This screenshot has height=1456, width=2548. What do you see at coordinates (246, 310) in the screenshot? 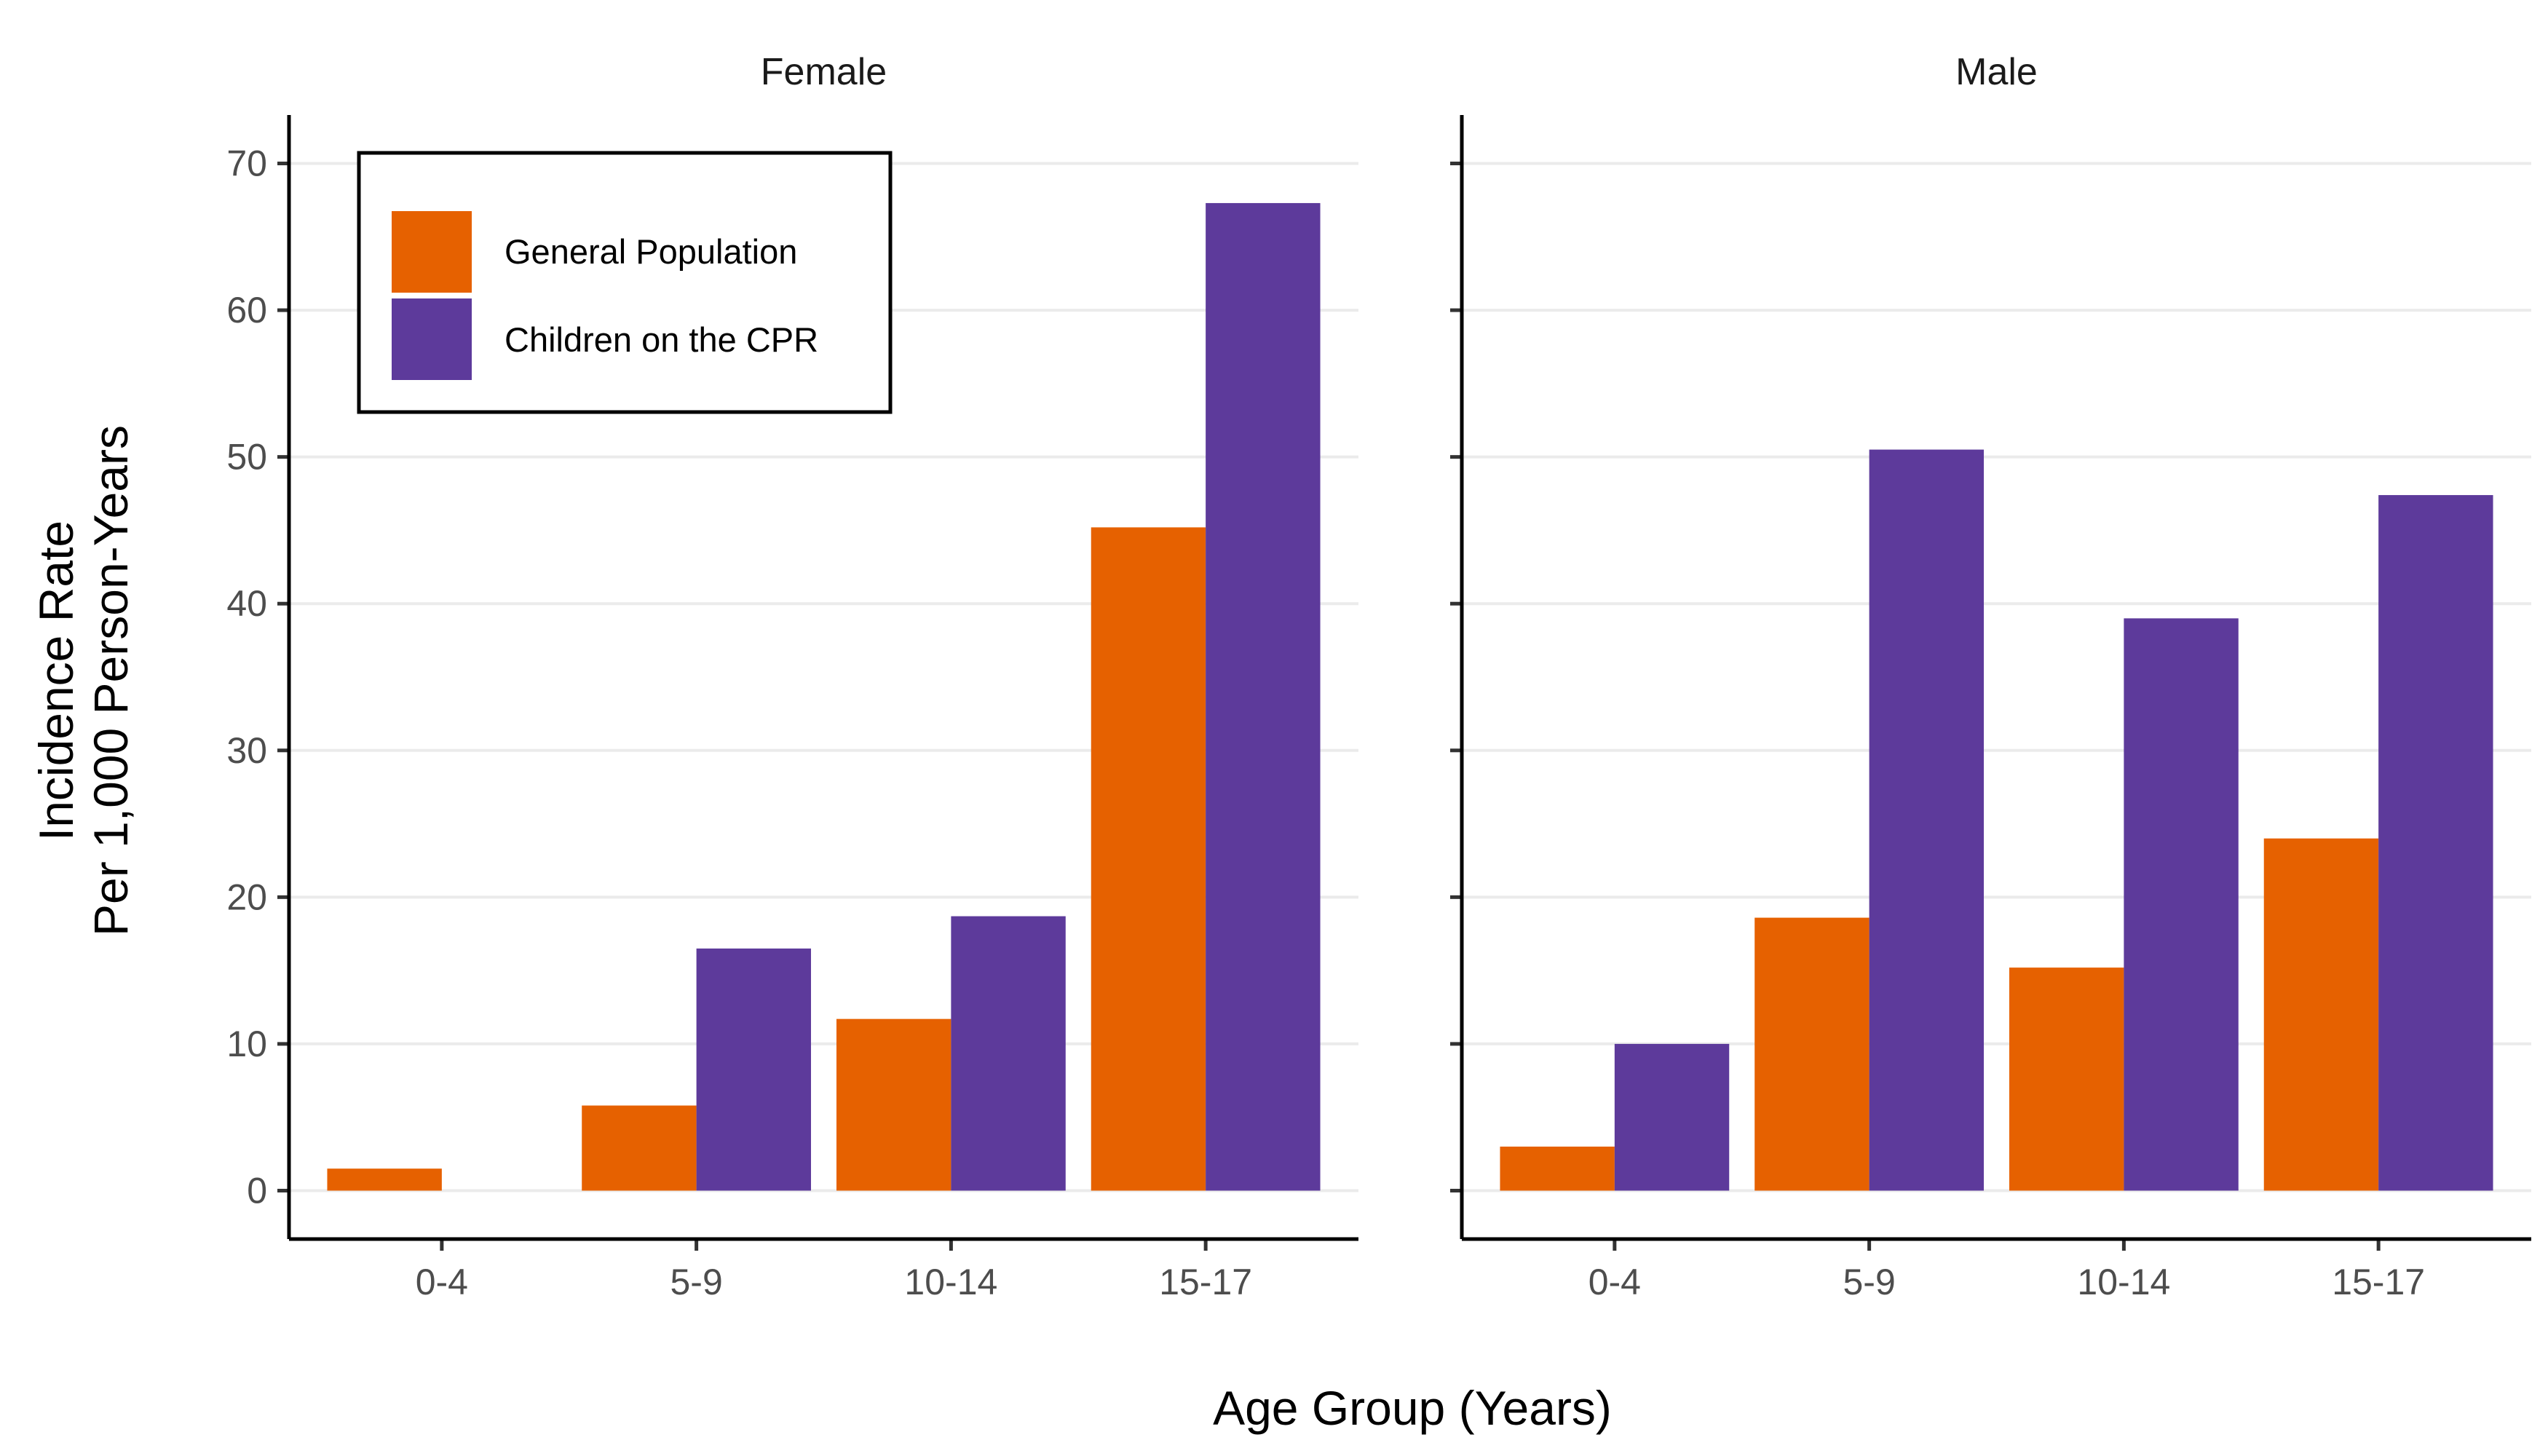
I see `y-tick-label-60: 60` at bounding box center [246, 310].